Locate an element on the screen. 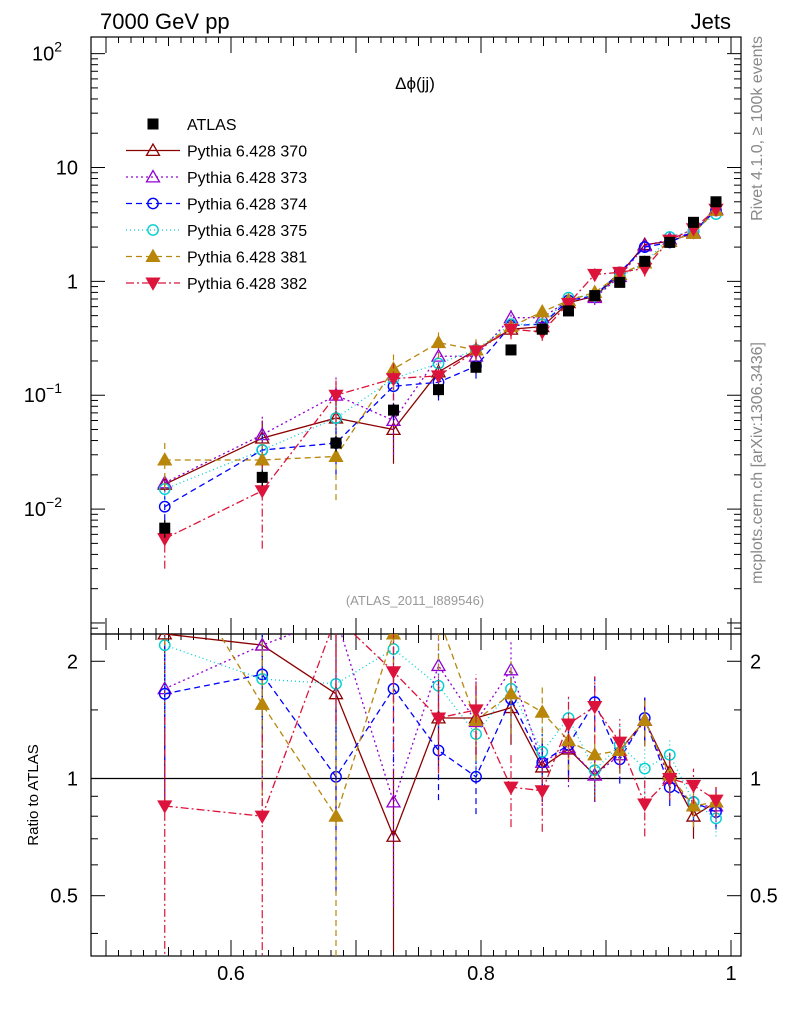 The image size is (786, 1024). legend-entry: Pythia 6.428 375 is located at coordinates (216, 231).